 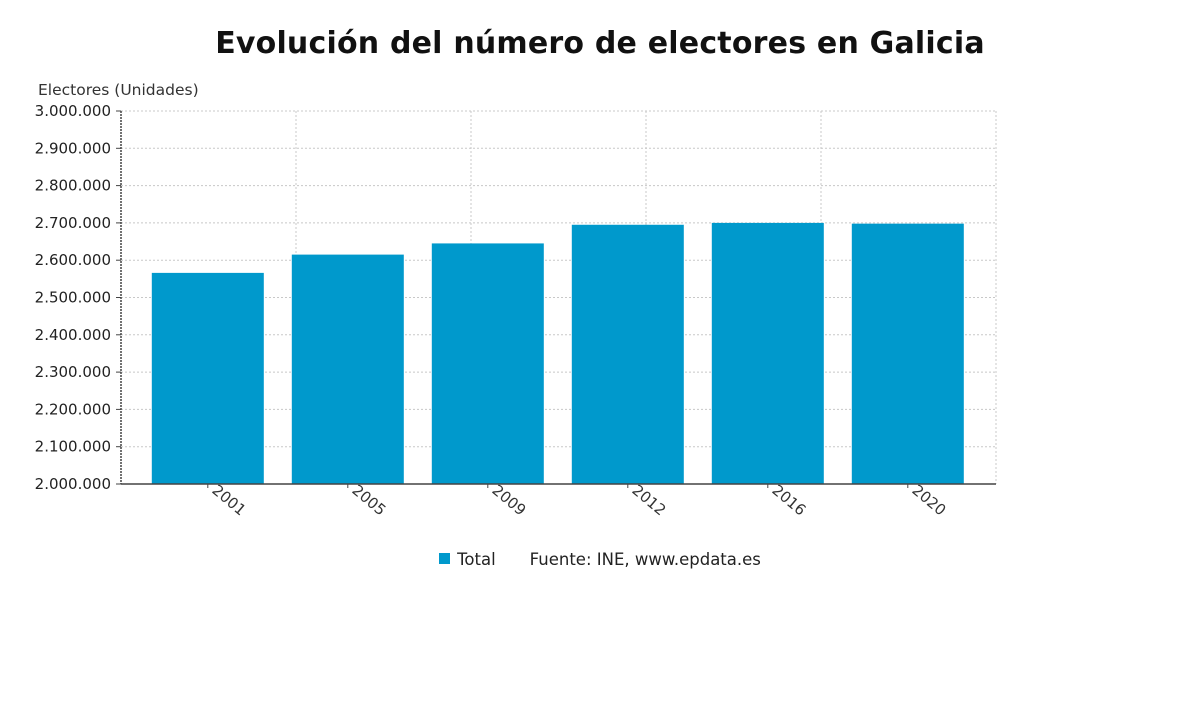 I want to click on bar-2001, so click(x=207, y=378).